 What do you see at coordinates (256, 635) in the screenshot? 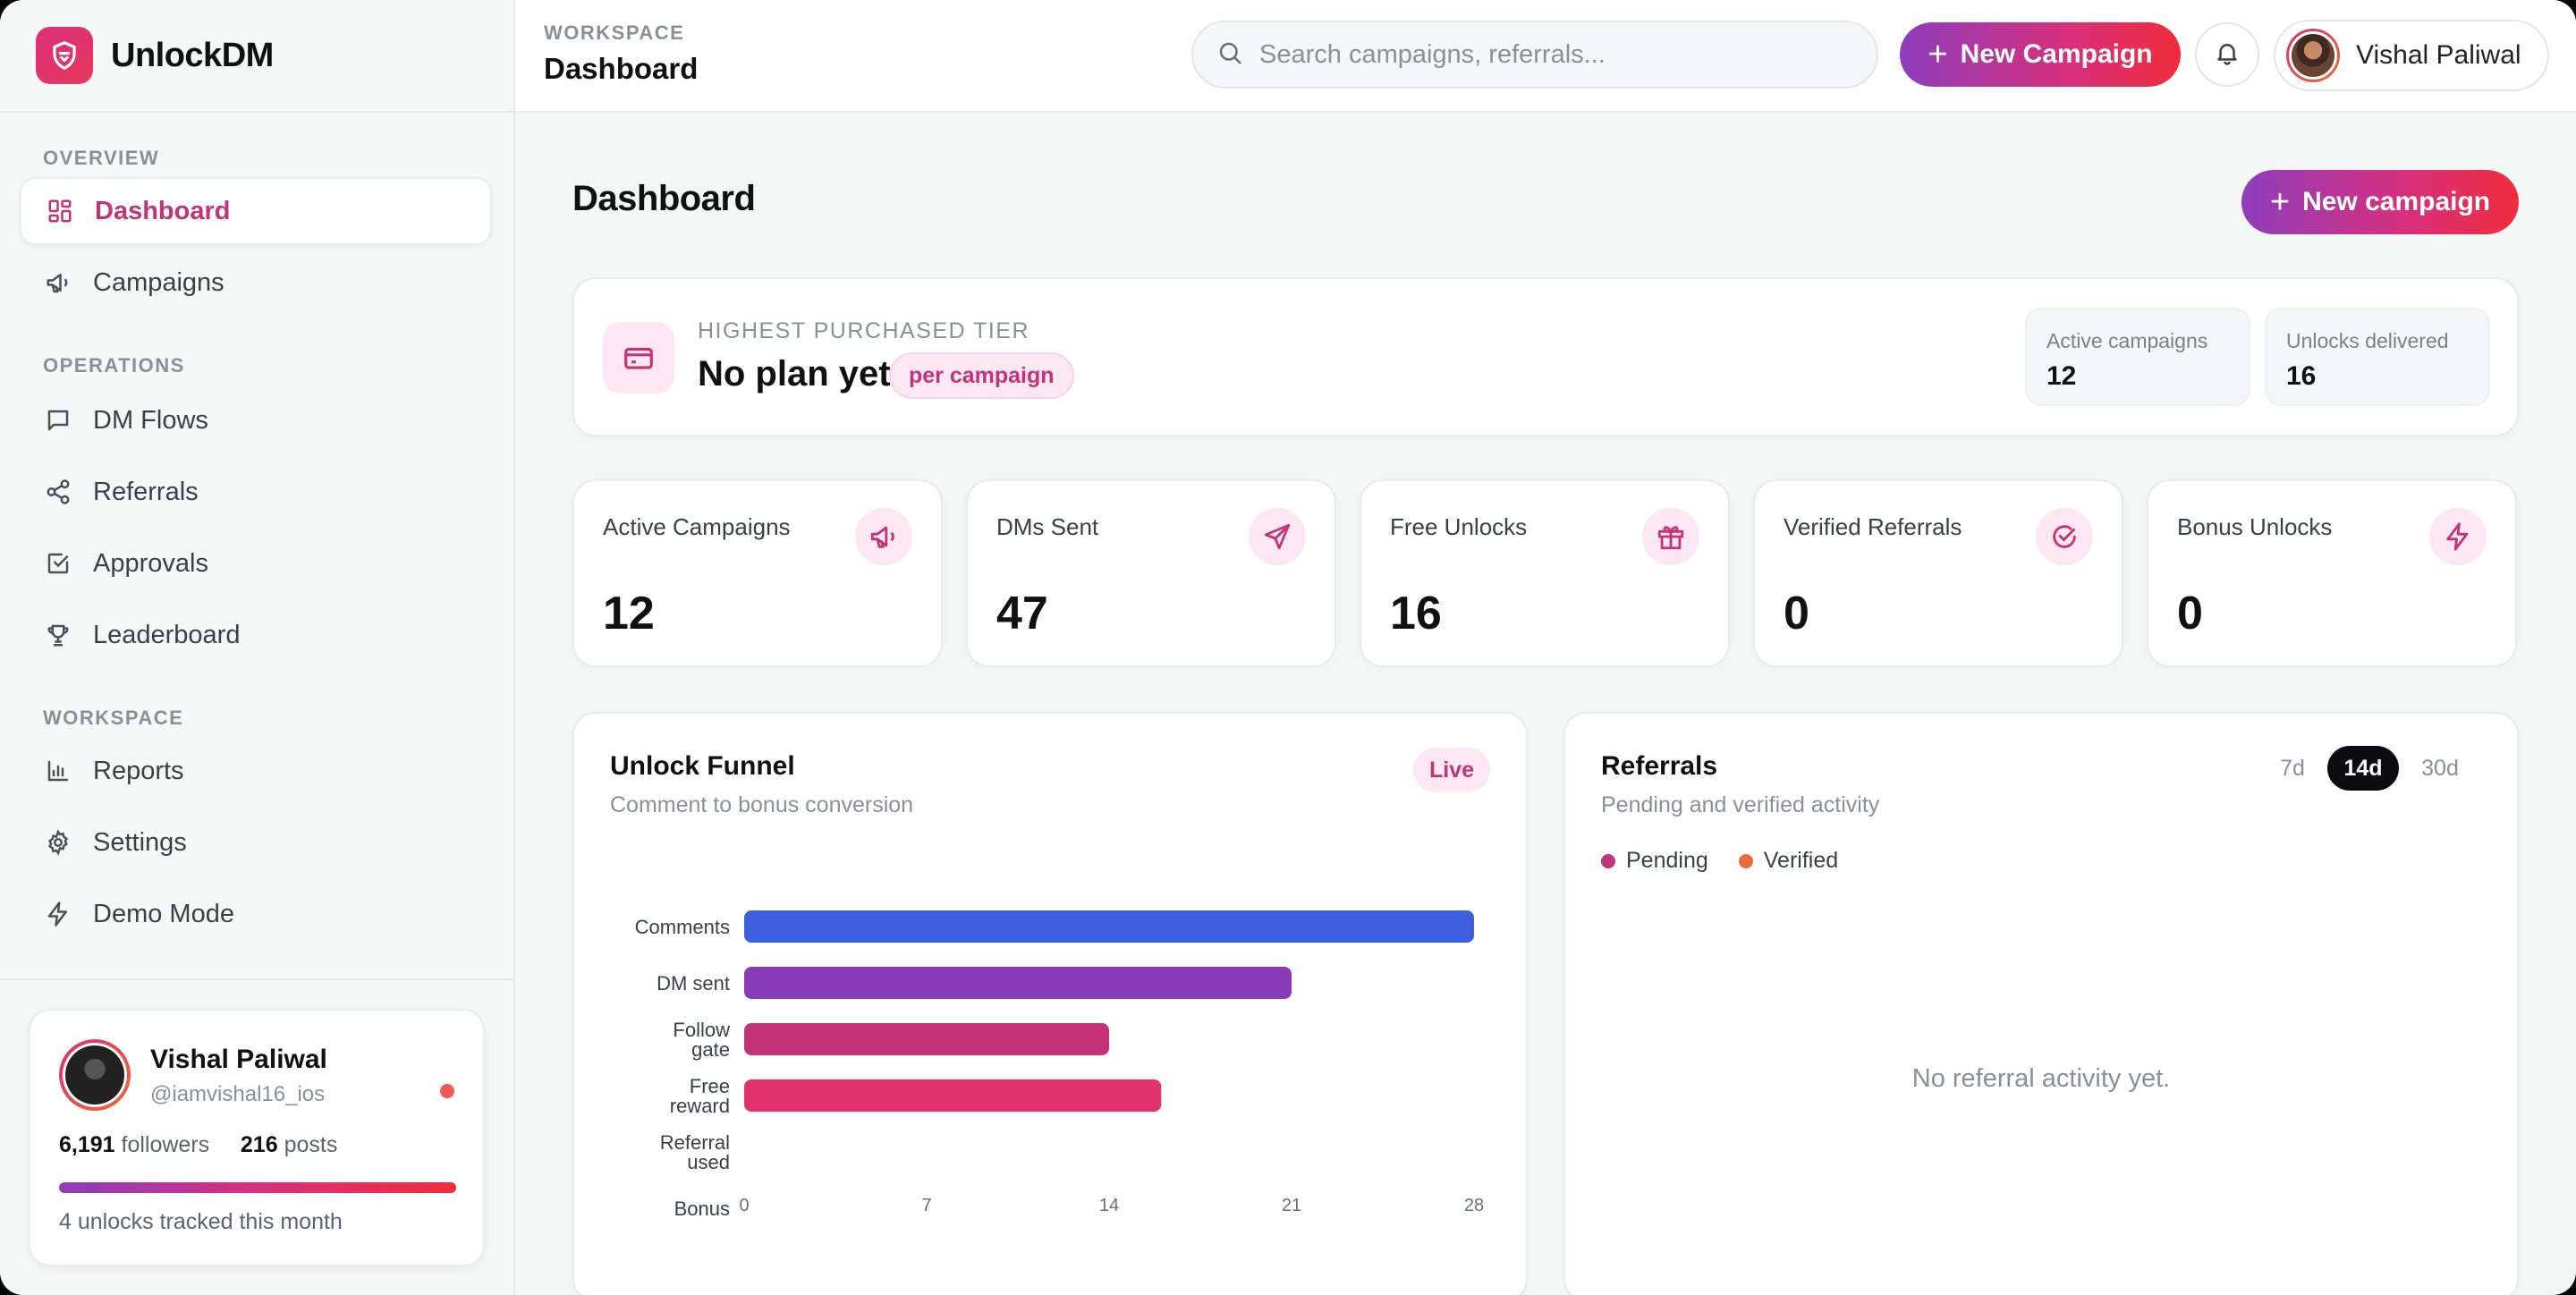
I see `sidebar-item-leaderboard: Leaderboard` at bounding box center [256, 635].